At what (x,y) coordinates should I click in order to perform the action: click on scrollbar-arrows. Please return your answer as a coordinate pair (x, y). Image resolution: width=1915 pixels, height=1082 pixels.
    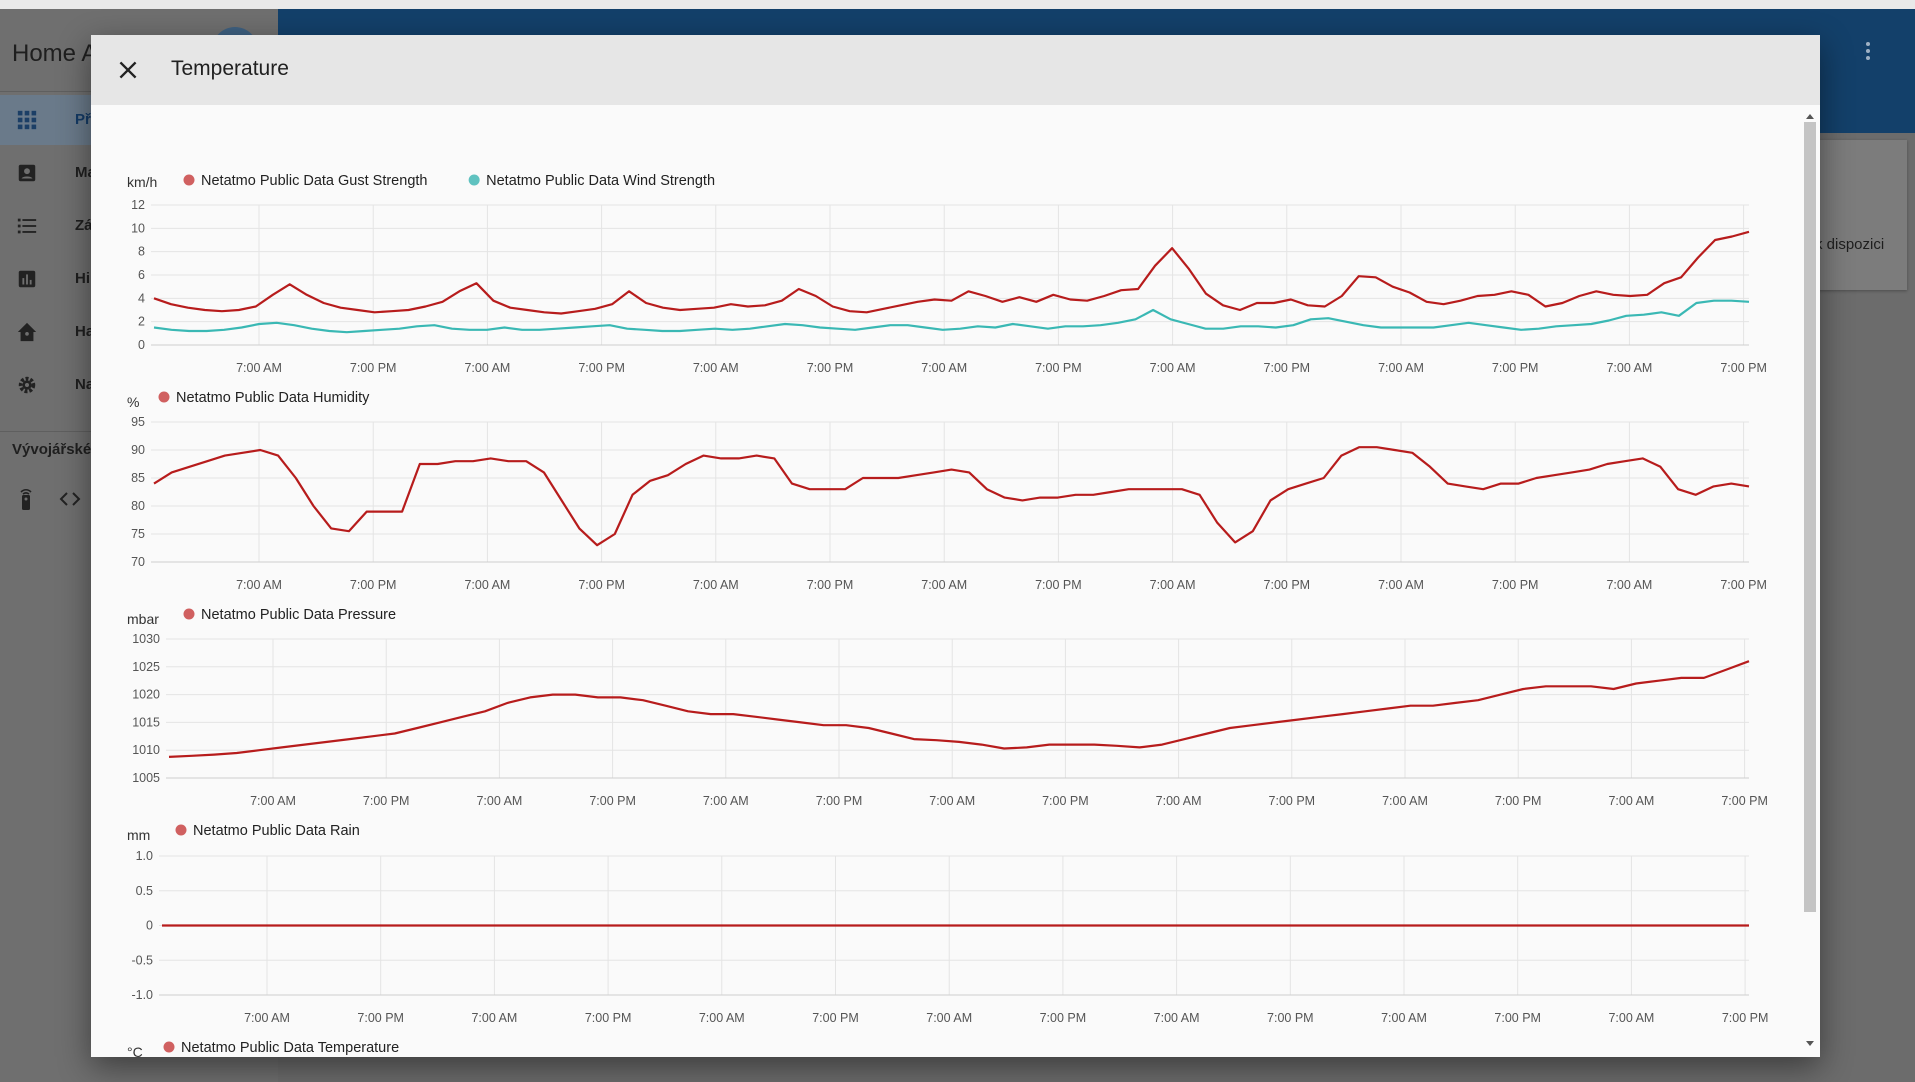
    Looking at the image, I should click on (1810, 580).